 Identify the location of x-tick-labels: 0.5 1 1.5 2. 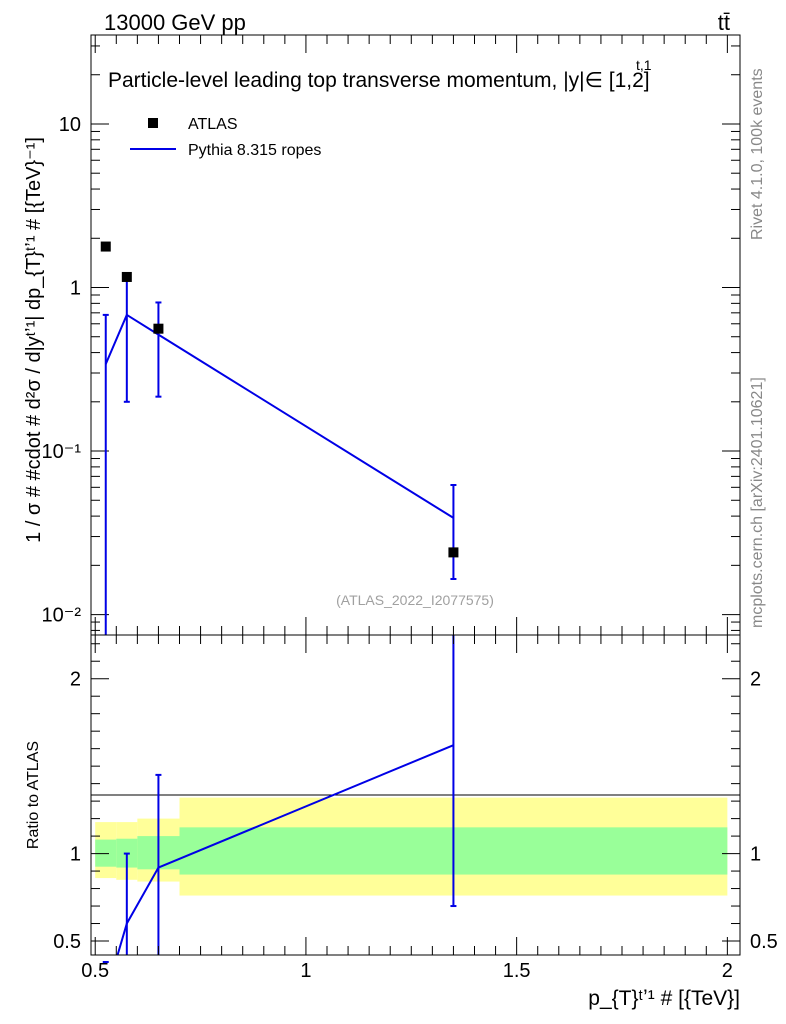
(407, 971).